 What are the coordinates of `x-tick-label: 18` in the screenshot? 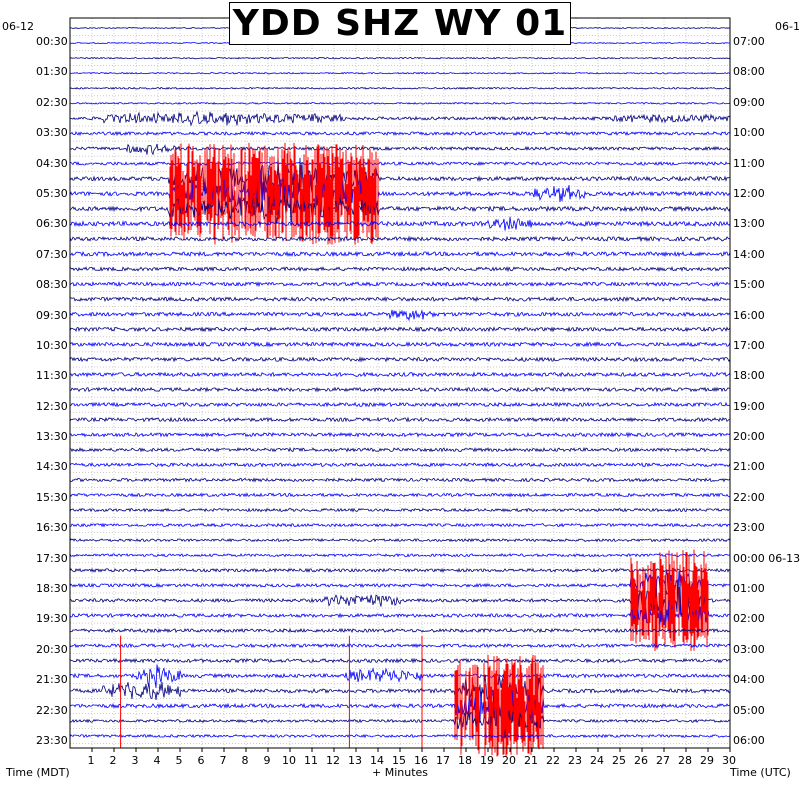 It's located at (465, 760).